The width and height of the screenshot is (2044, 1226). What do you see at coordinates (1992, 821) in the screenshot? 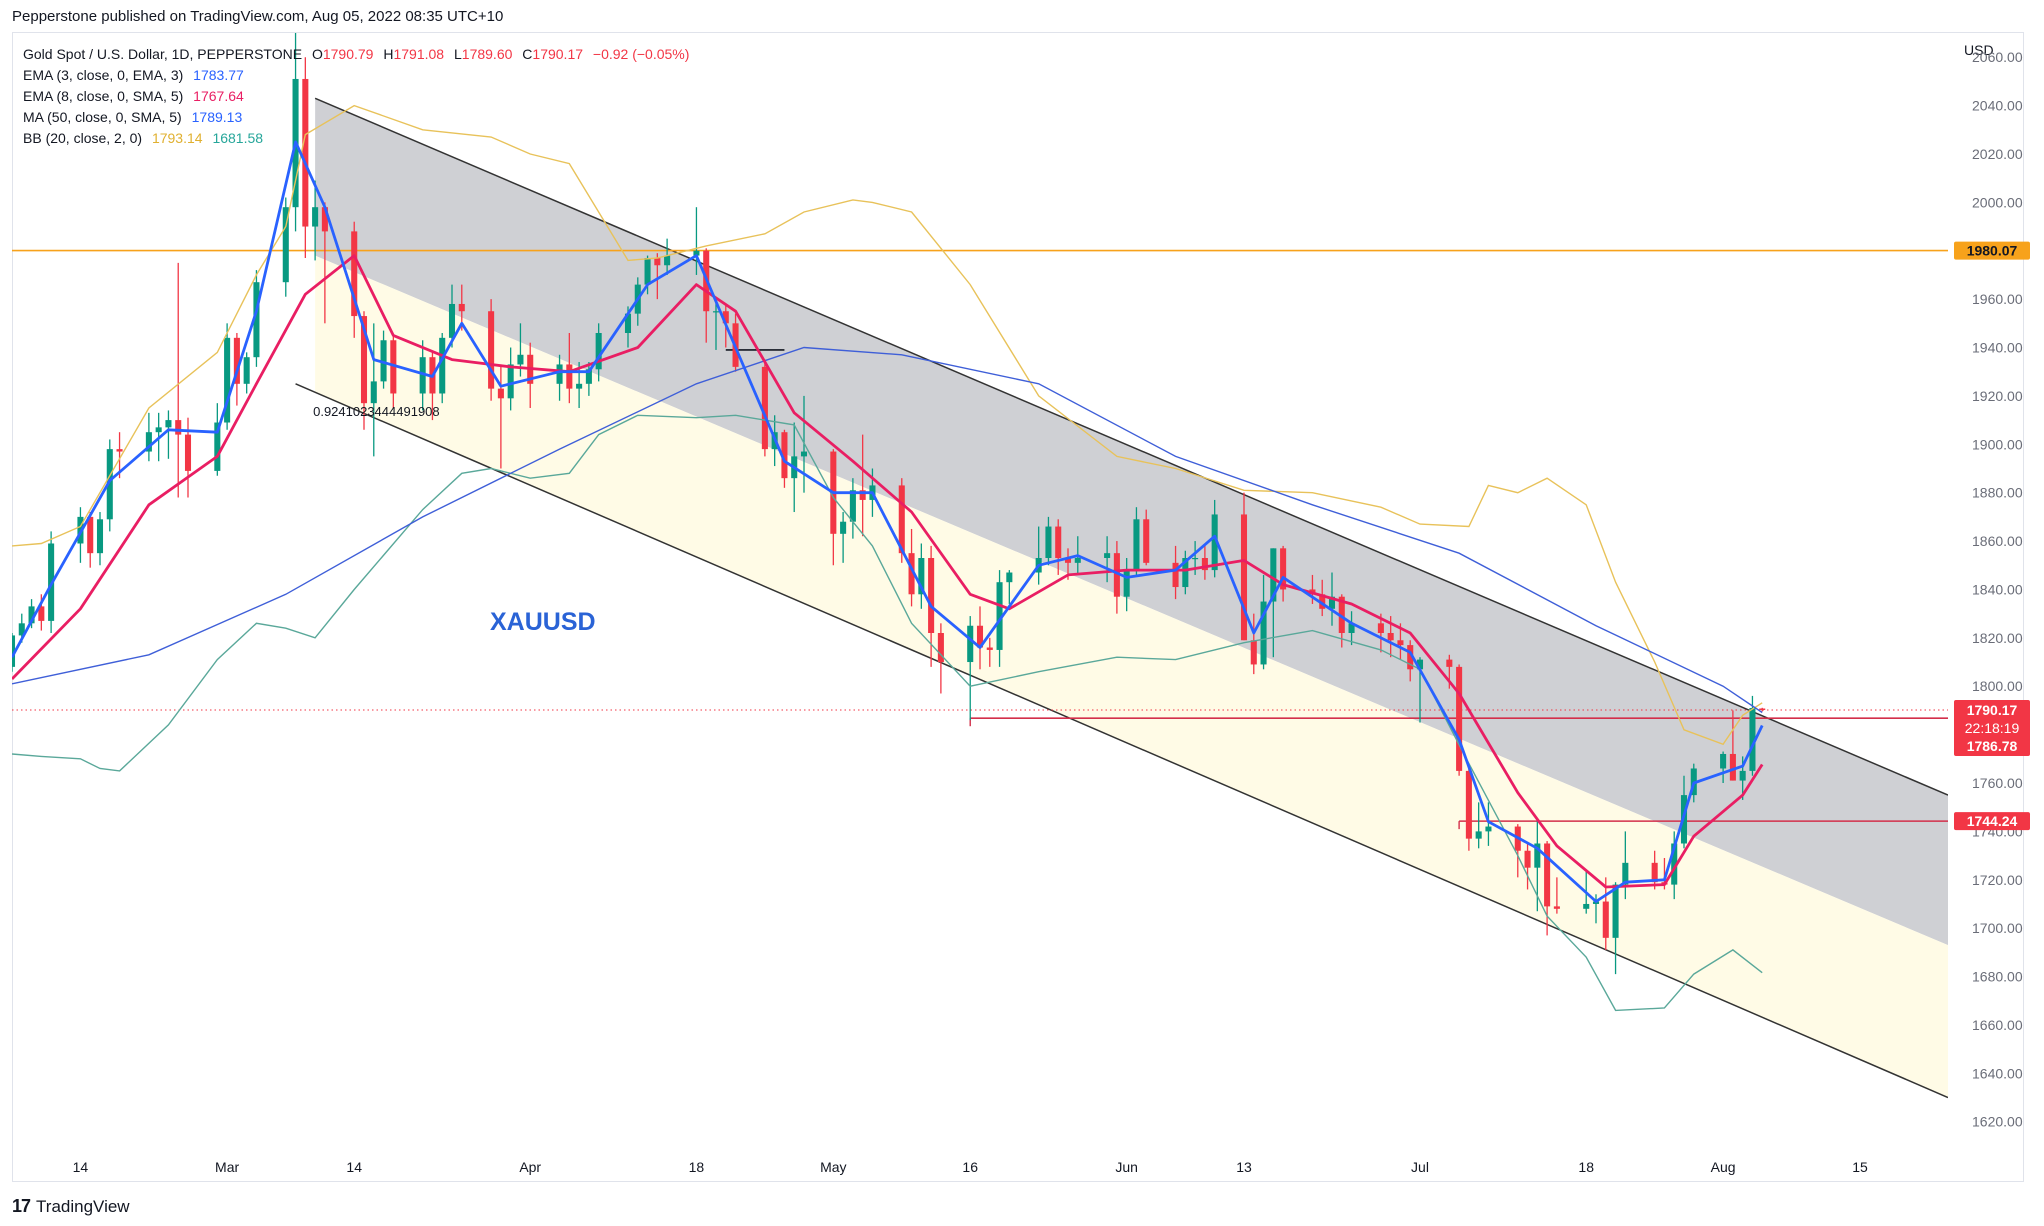
I see `level-1744-label-box` at bounding box center [1992, 821].